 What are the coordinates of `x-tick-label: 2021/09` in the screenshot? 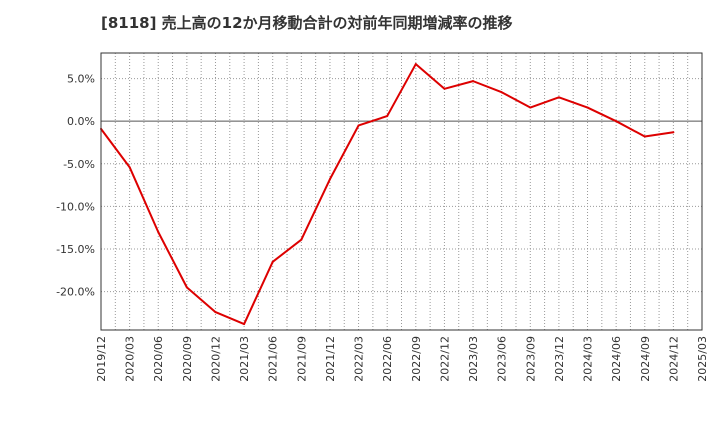 It's located at (301, 359).